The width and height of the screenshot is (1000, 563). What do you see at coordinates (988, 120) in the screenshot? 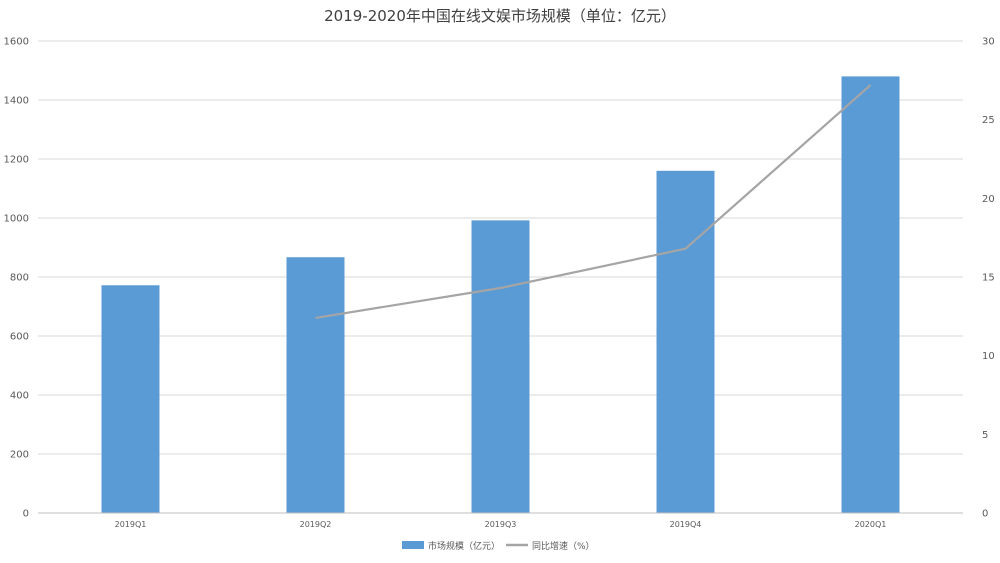
I see `y-tick-label-right: 25` at bounding box center [988, 120].